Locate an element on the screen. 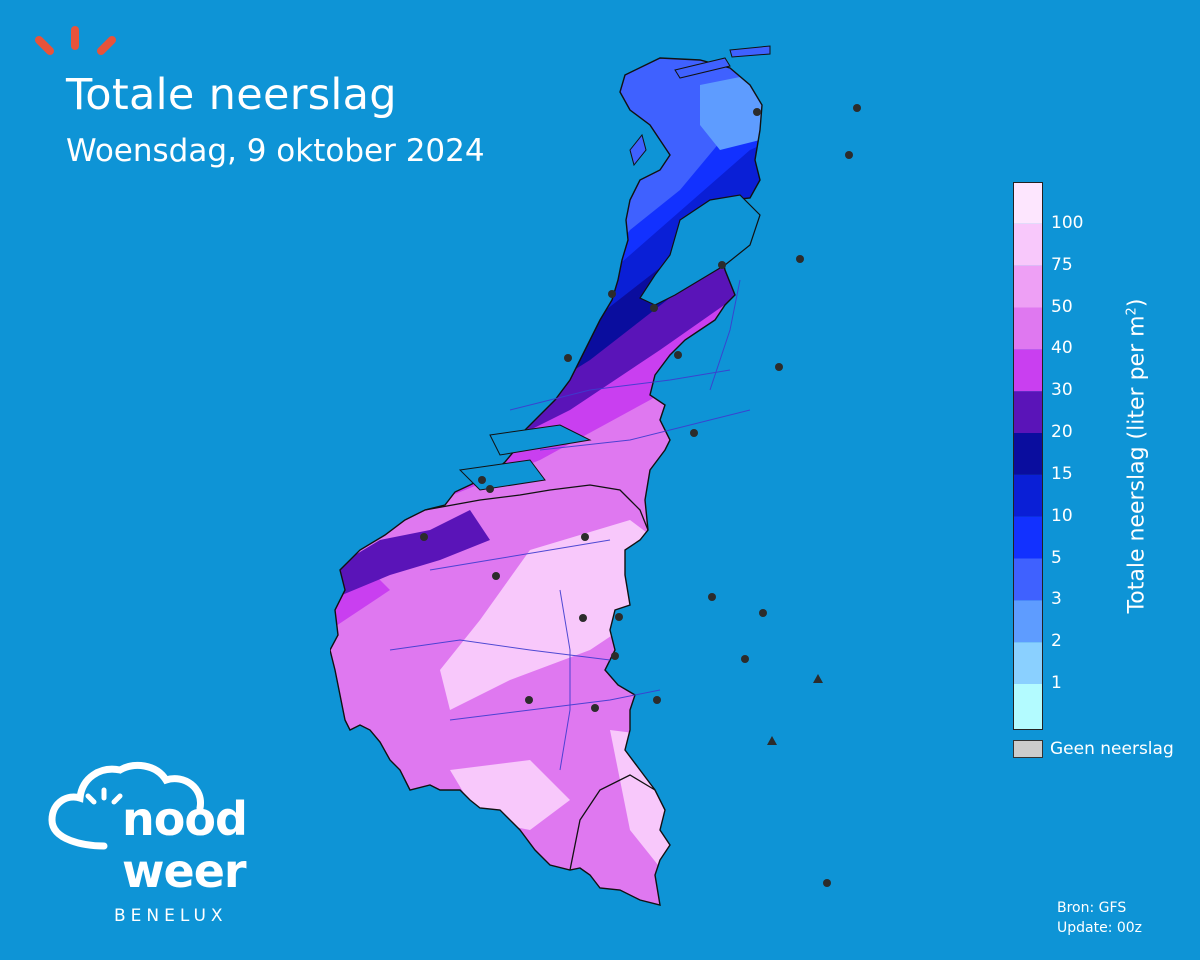 The image size is (1200, 960). legend-title: Totale neerslag (liter per m2) is located at coordinates (1137, 456).